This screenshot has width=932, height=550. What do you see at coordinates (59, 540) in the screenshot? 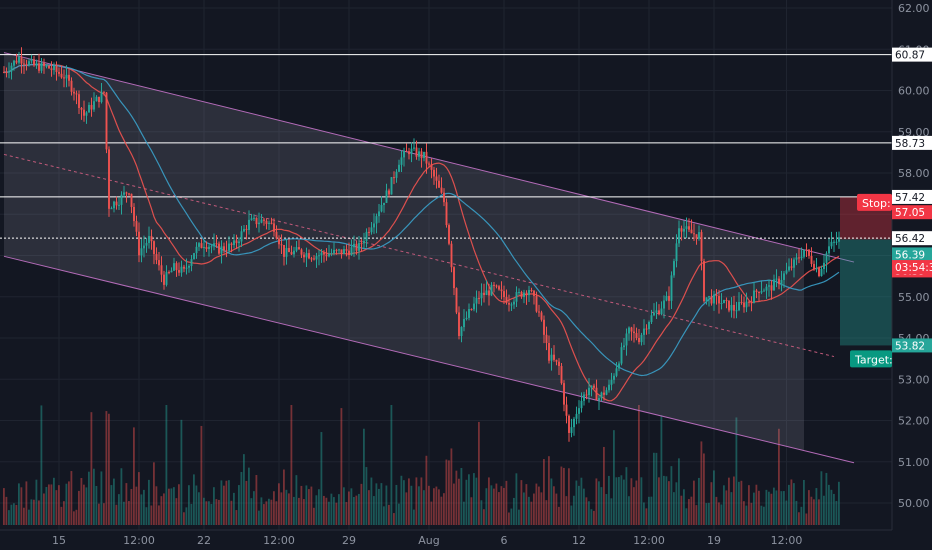
I see `time-tick-label: 15` at bounding box center [59, 540].